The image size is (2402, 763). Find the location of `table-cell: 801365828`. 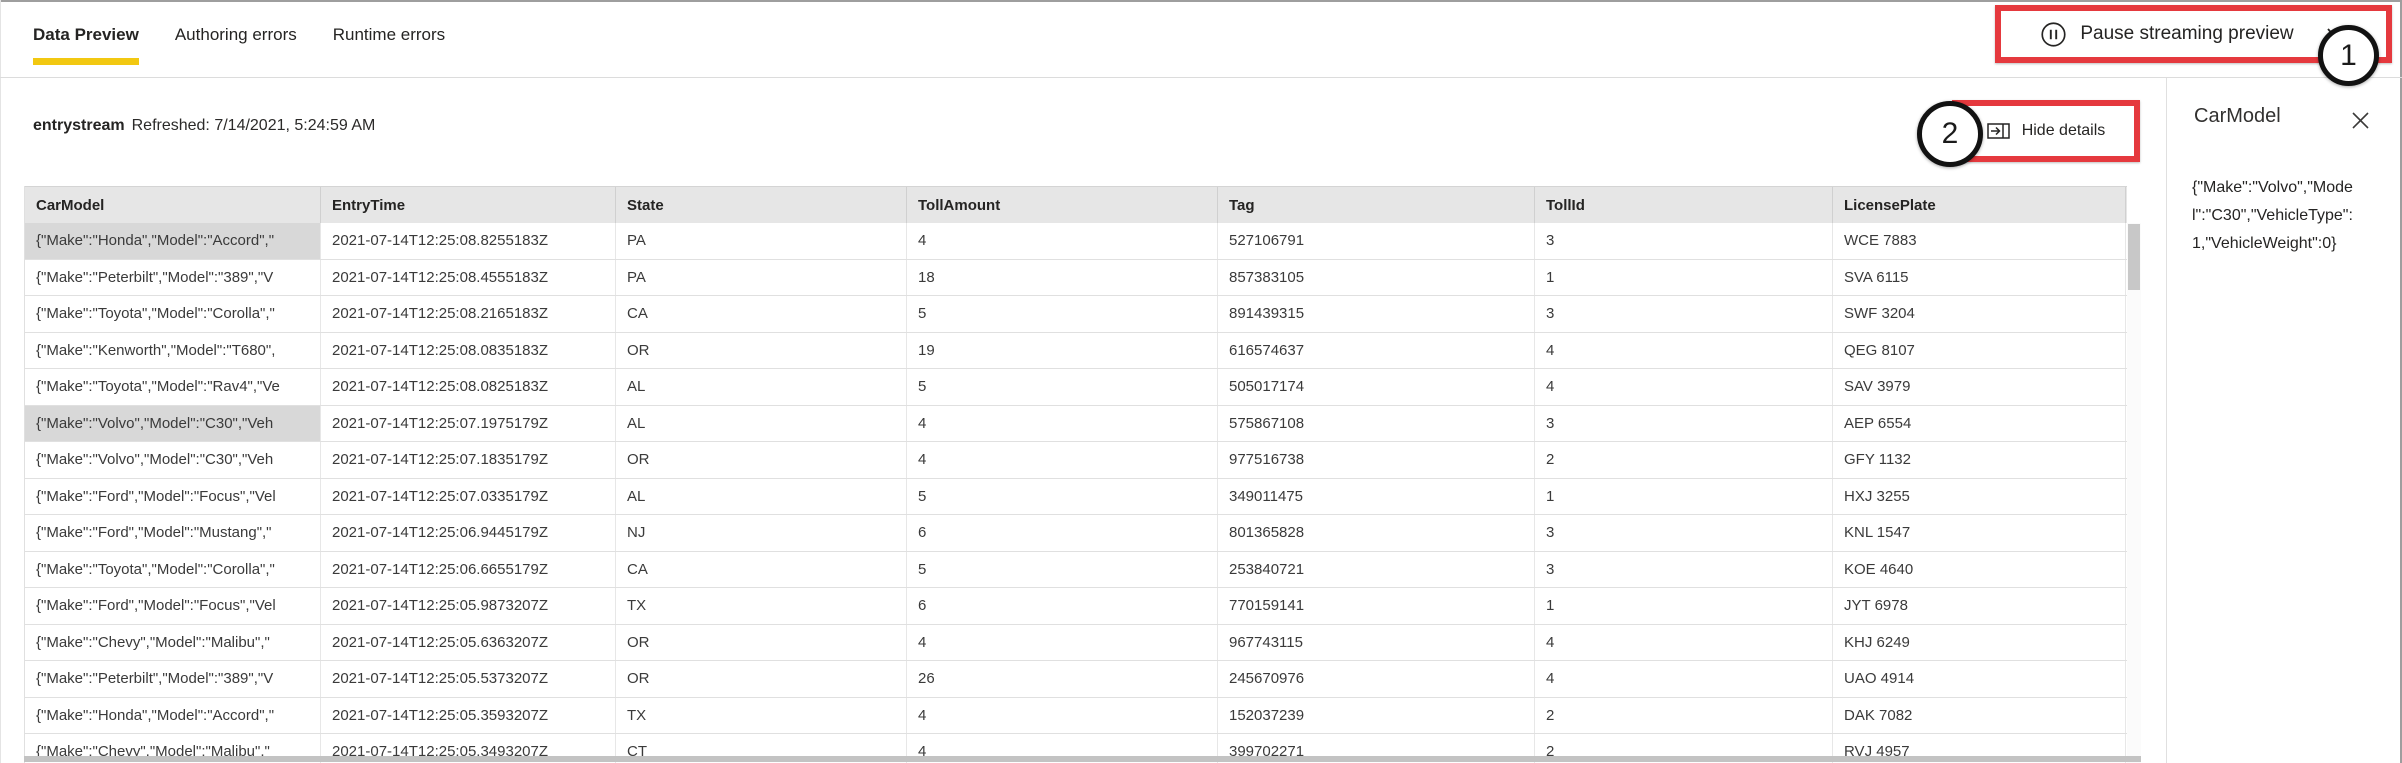

table-cell: 801365828 is located at coordinates (1376, 533).